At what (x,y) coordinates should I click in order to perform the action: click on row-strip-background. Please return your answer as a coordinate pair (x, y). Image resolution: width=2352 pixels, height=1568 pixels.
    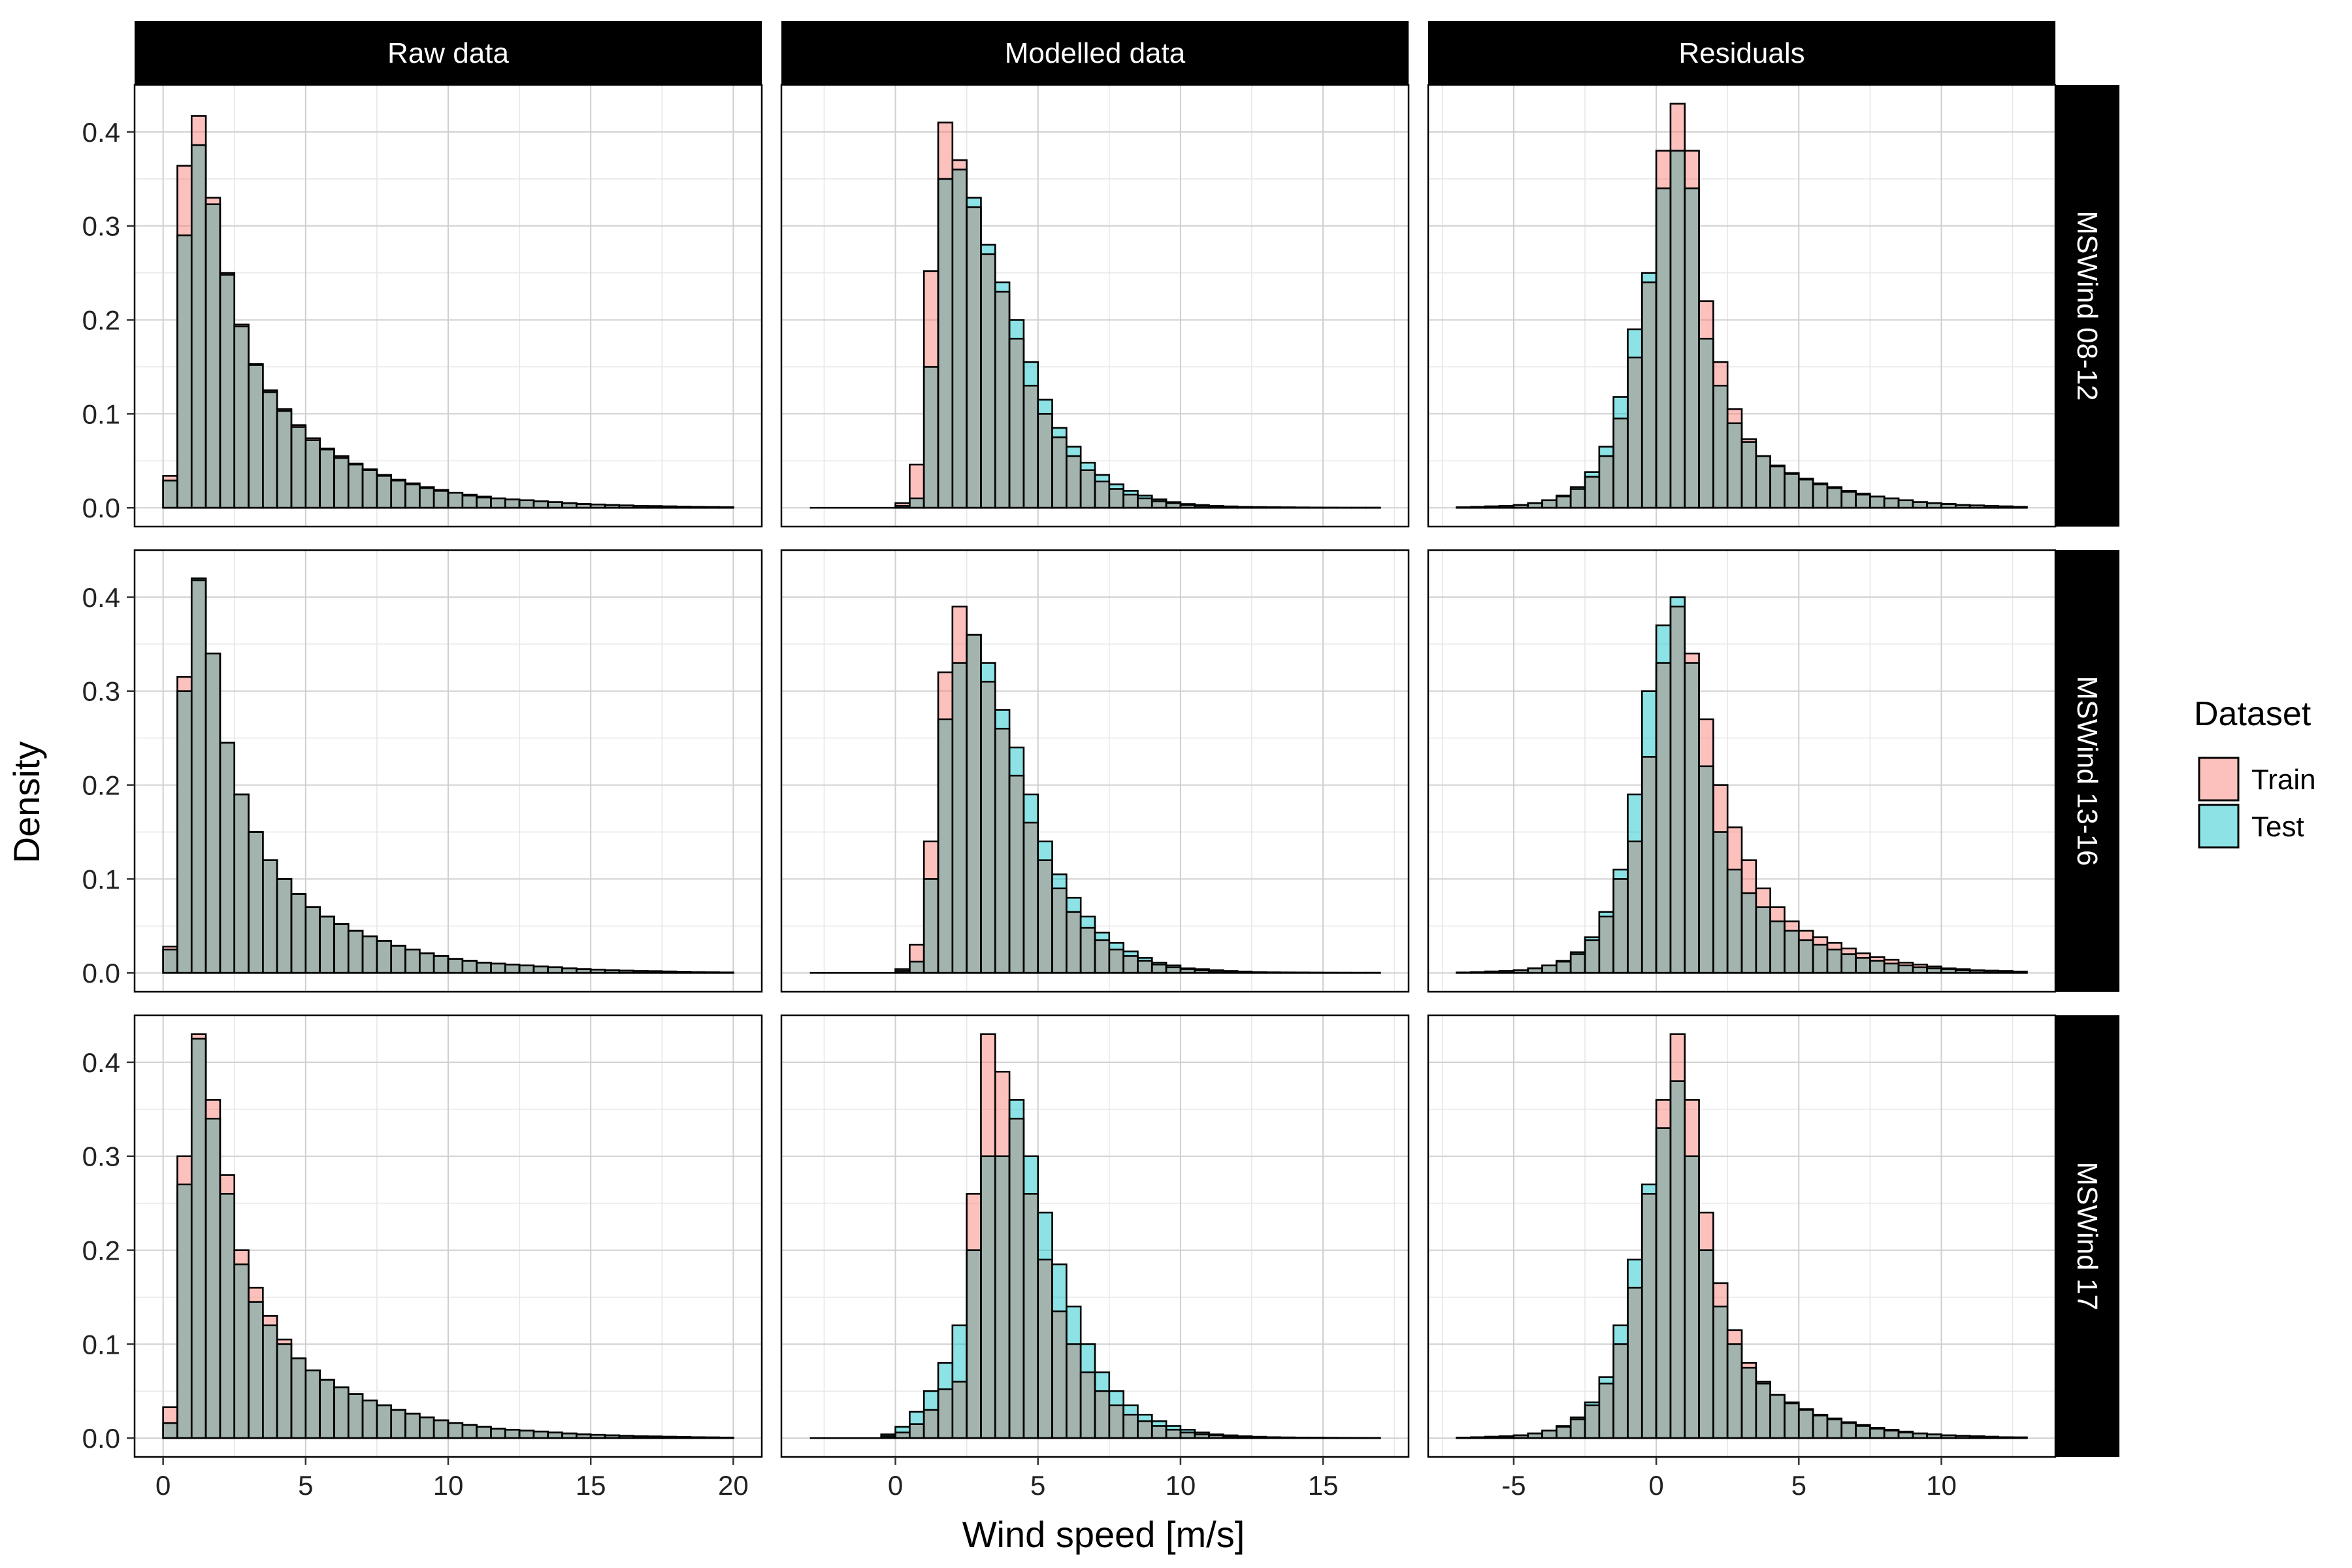
    Looking at the image, I should click on (2087, 306).